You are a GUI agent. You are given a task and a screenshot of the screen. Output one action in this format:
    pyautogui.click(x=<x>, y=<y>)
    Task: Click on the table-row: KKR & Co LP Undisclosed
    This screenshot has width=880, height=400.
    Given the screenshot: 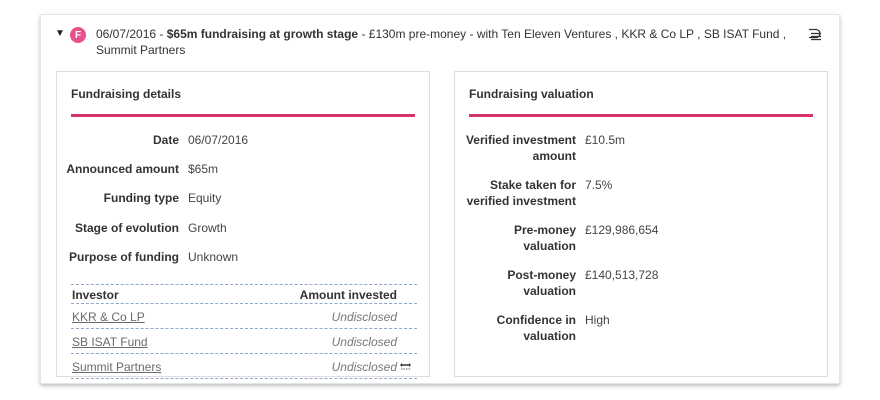 What is the action you would take?
    pyautogui.click(x=244, y=316)
    